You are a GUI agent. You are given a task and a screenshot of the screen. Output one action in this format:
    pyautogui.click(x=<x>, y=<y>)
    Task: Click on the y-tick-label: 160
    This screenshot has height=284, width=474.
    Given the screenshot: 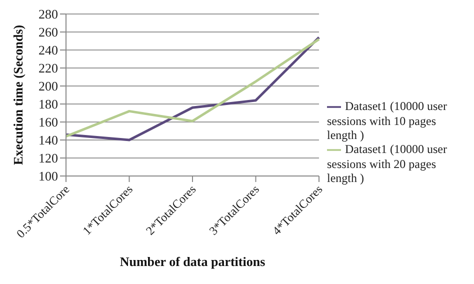 What is the action you would take?
    pyautogui.click(x=48, y=122)
    